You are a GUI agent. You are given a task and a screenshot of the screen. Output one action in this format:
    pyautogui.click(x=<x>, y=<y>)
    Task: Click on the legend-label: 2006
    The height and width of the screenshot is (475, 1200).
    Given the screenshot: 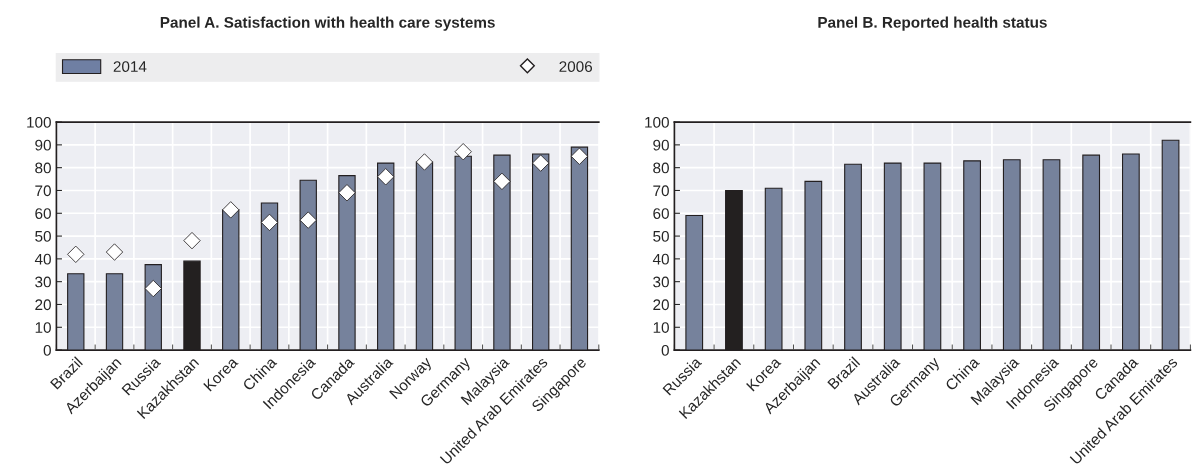 What is the action you would take?
    pyautogui.click(x=576, y=67)
    